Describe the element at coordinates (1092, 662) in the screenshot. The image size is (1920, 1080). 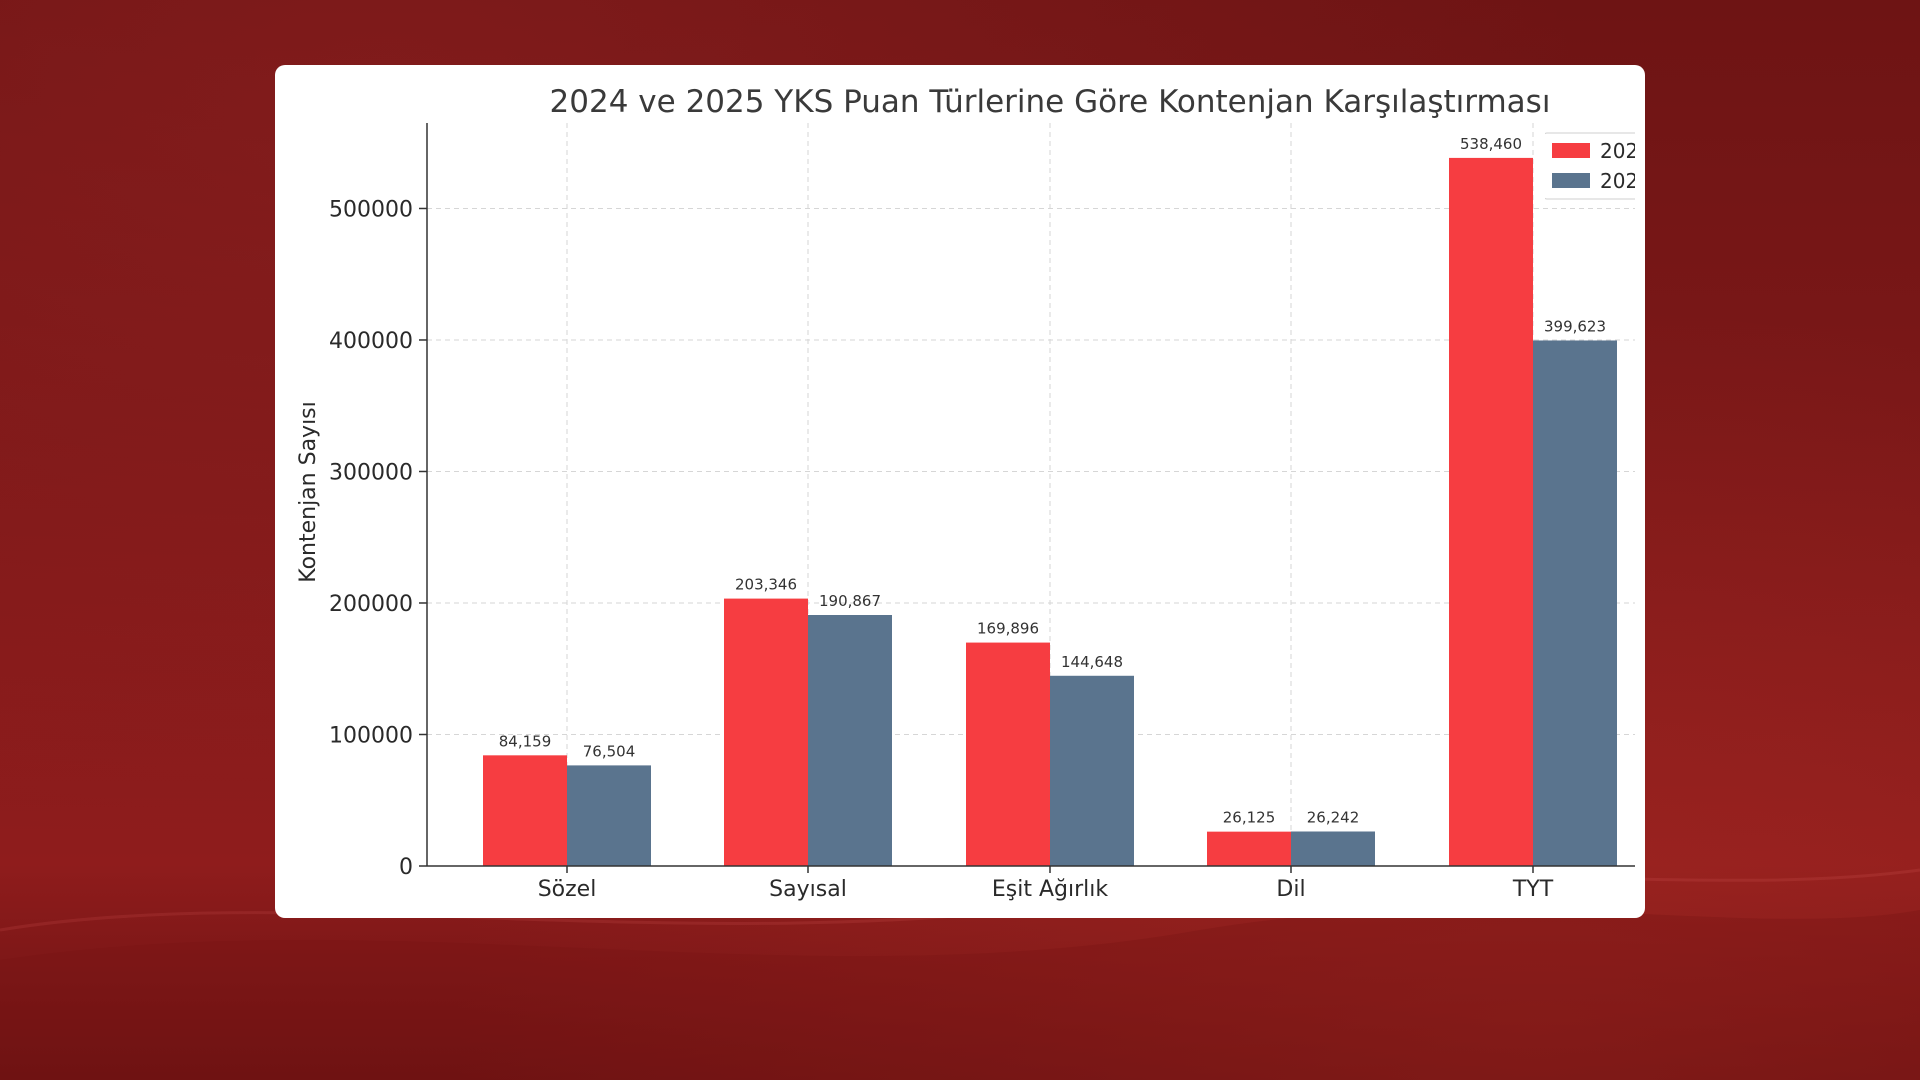
I see `bar-value-label: 144,648` at that location.